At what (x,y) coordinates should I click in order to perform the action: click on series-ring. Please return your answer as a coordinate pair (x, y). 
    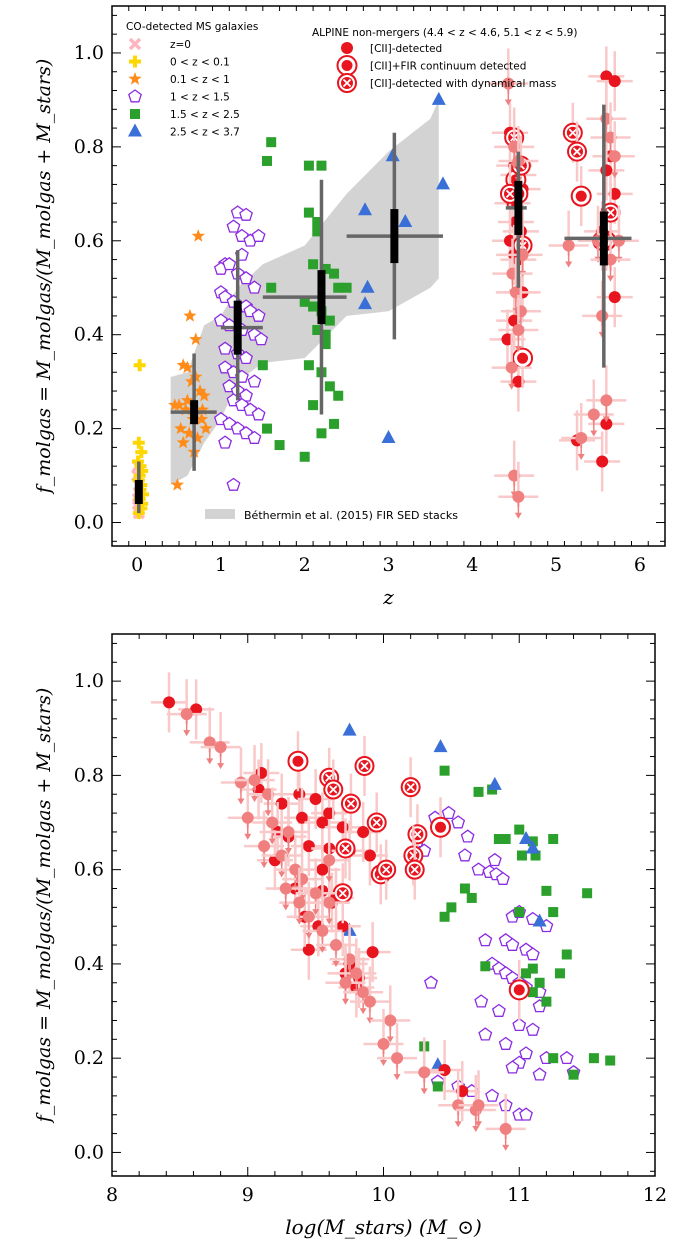
    Looking at the image, I should click on (408, 875).